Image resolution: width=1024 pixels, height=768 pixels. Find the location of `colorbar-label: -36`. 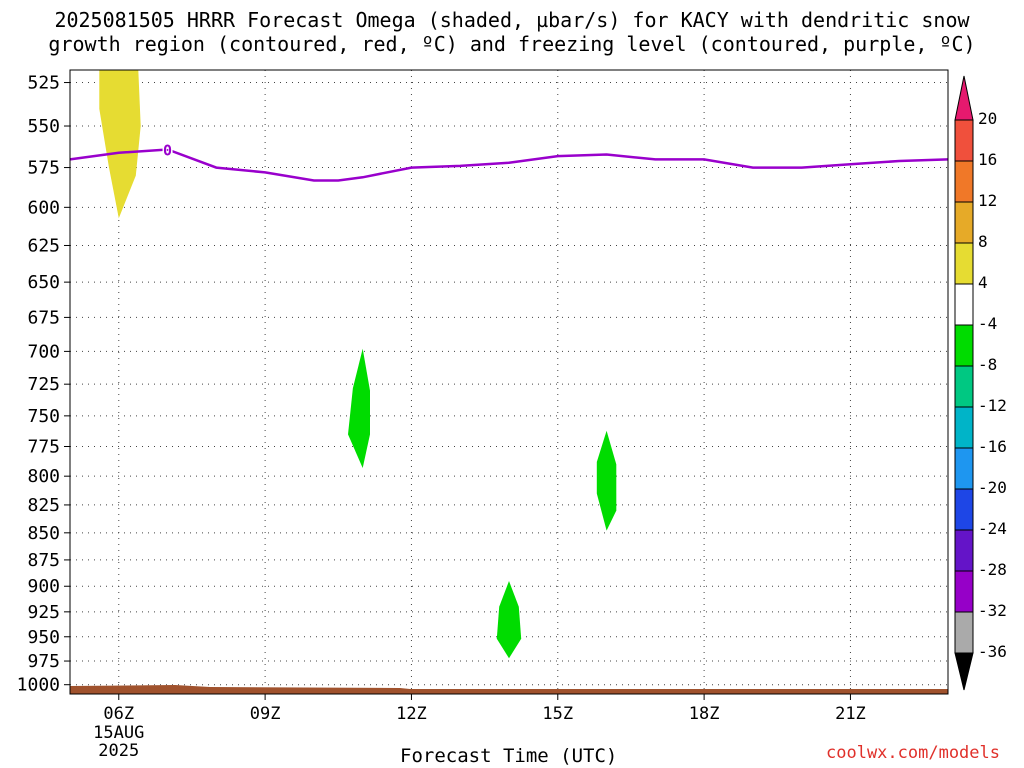

colorbar-label: -36 is located at coordinates (992, 651).